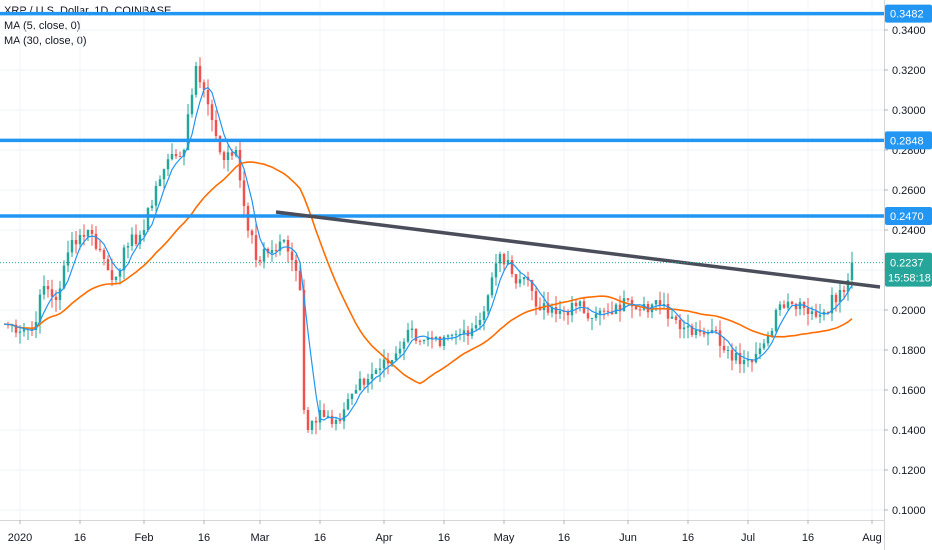 The image size is (932, 550). I want to click on current-price-label: 0.2237 15:58:18, so click(908, 269).